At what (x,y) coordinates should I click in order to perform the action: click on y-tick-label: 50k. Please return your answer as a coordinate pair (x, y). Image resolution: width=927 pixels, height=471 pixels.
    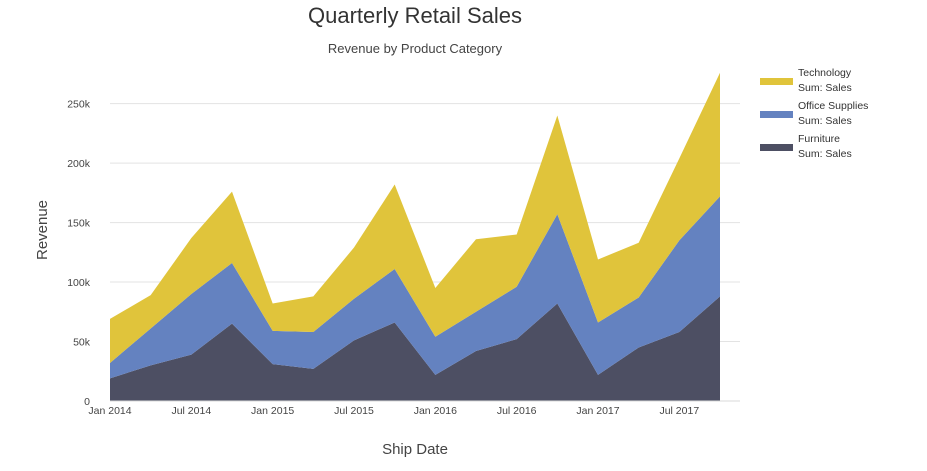
    Looking at the image, I should click on (82, 343).